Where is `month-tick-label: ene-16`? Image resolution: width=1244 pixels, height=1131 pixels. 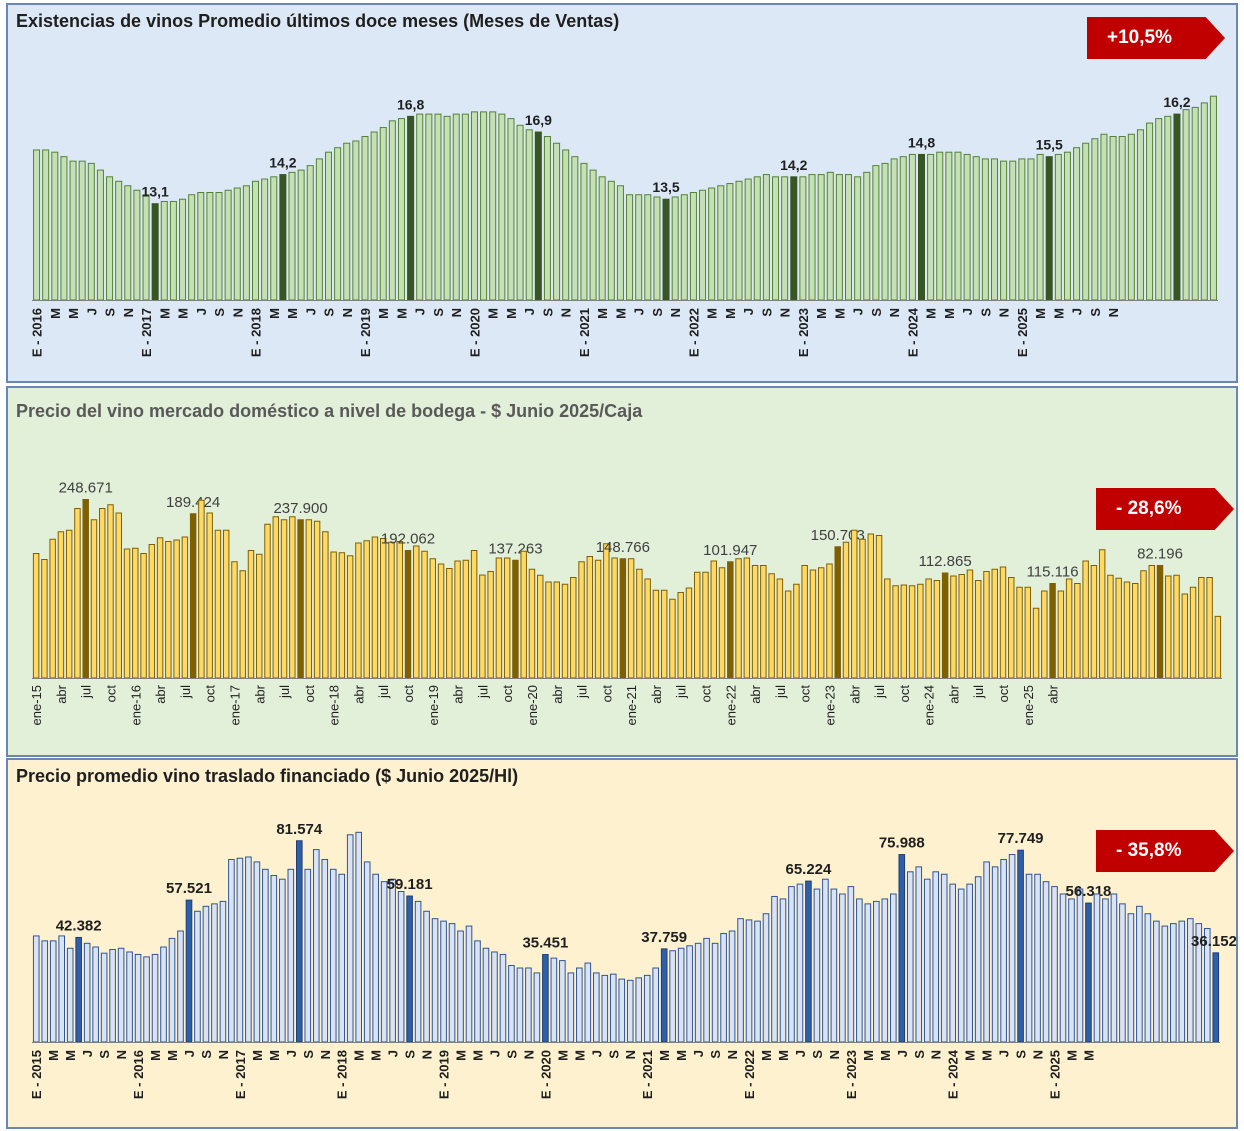 month-tick-label: ene-16 is located at coordinates (135, 705).